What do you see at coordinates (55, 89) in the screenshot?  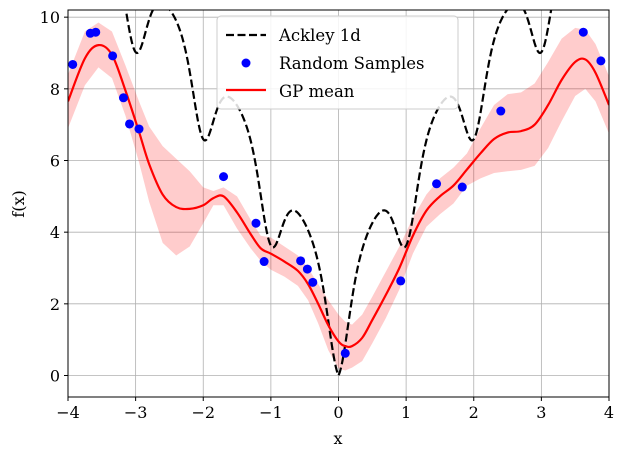 I see `y-tick-label: 8` at bounding box center [55, 89].